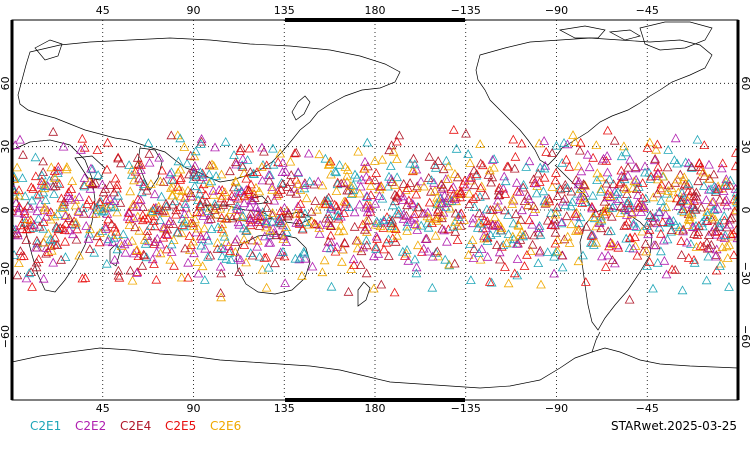 This screenshot has height=450, width=750. I want to click on coast-new-zealand, so click(364, 294).